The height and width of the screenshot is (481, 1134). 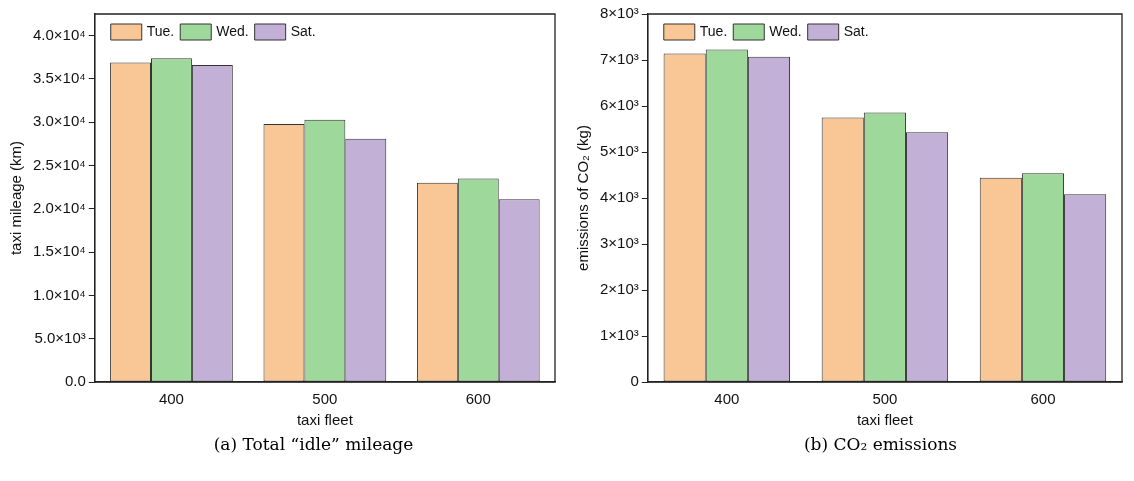 I want to click on y-tick-label: 3.0×10⁴, so click(x=59, y=121).